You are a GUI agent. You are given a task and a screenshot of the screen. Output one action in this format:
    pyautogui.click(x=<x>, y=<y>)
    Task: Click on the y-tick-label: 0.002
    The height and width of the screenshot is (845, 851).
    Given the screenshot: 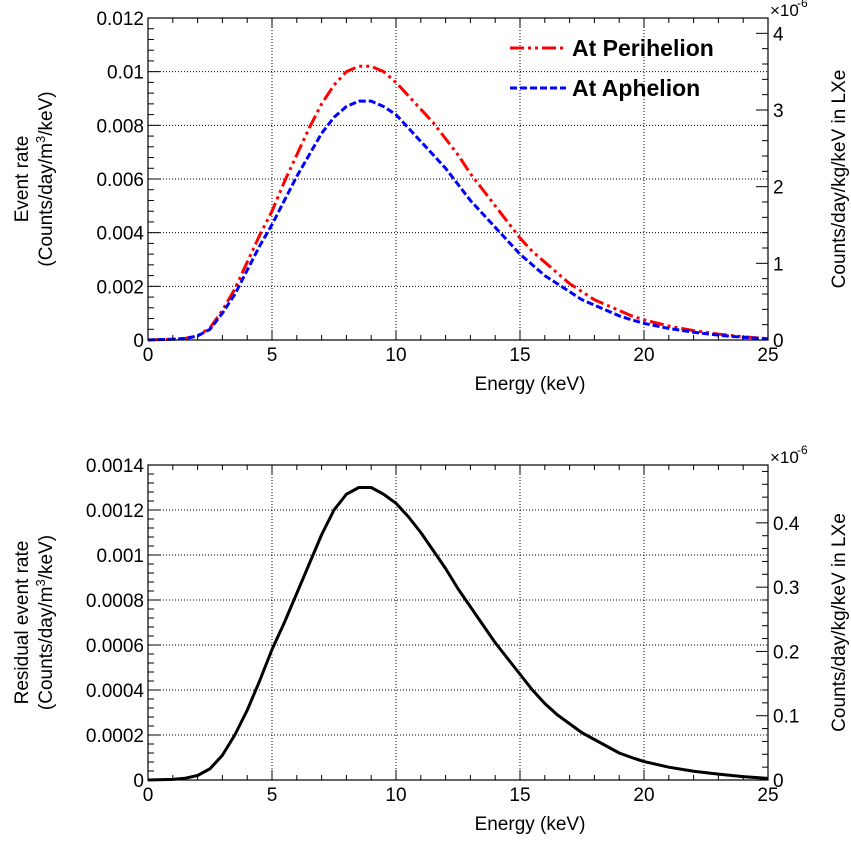 What is the action you would take?
    pyautogui.click(x=120, y=287)
    